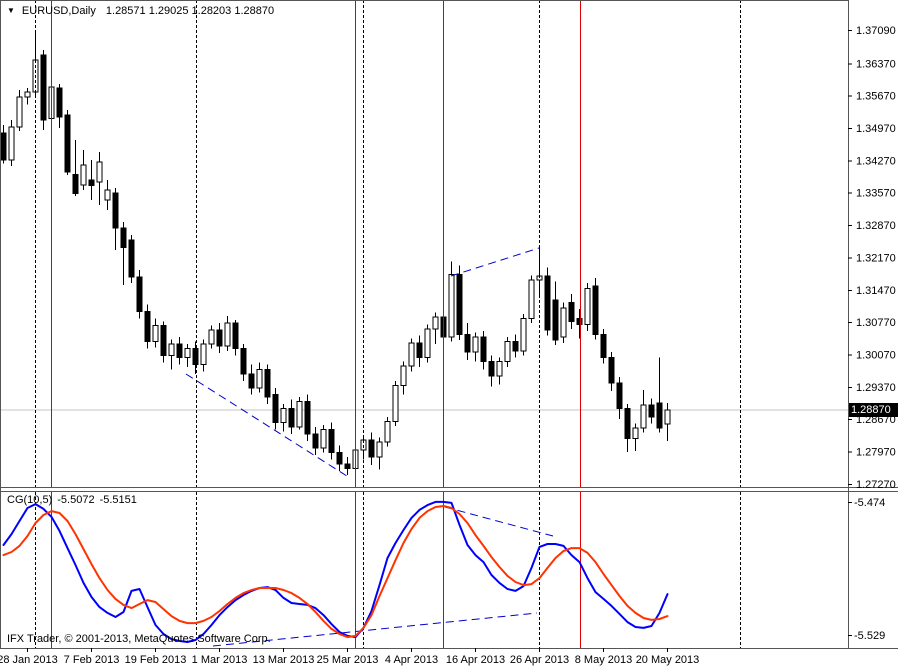  Describe the element at coordinates (869, 503) in the screenshot. I see `indicator-axis-label: -5.474` at that location.